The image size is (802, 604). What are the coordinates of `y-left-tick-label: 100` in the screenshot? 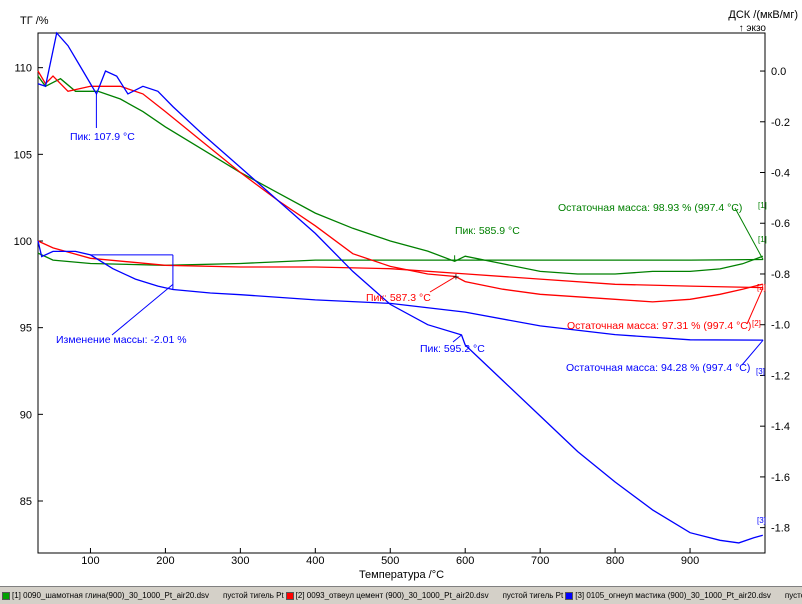 It's located at (23, 242).